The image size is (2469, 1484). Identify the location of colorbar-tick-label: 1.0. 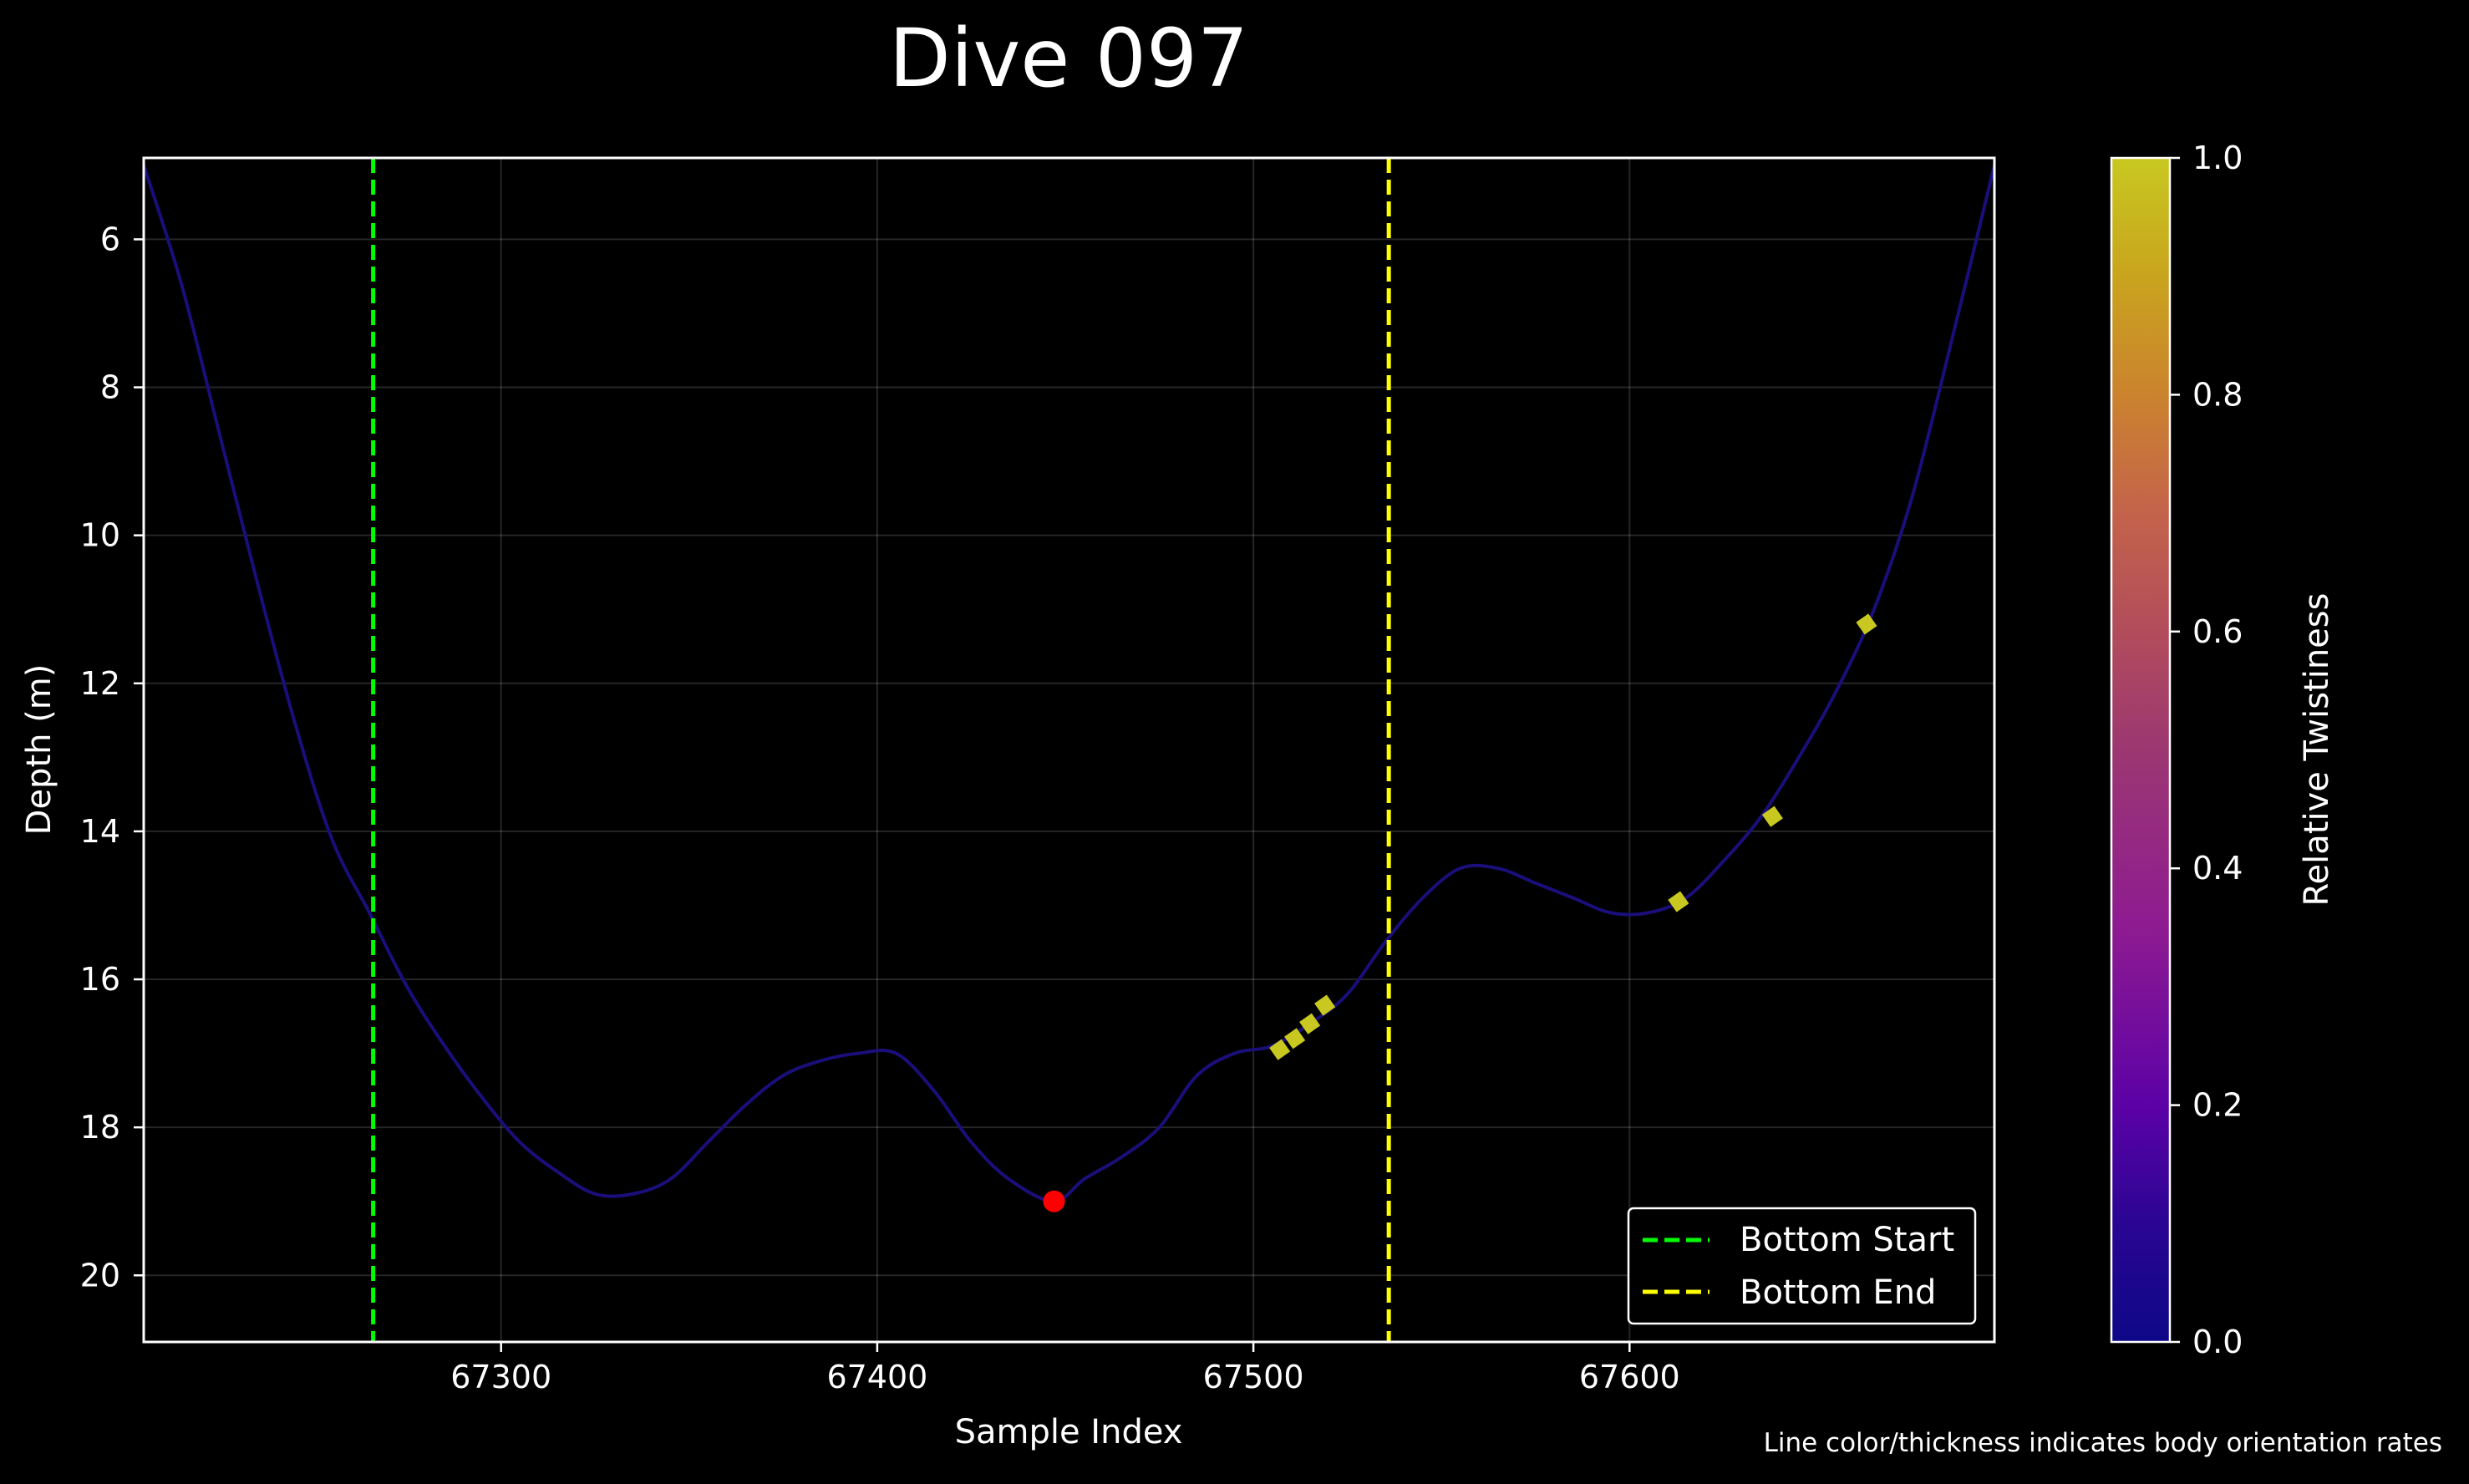
(2217, 158).